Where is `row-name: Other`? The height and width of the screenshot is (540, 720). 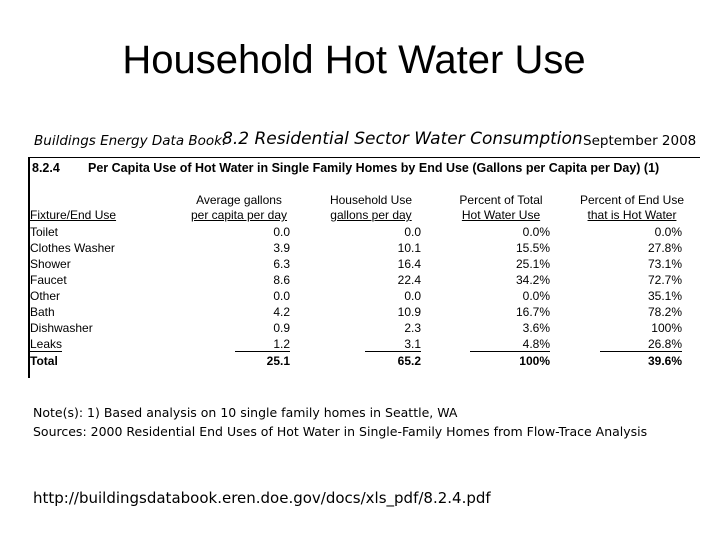 row-name: Other is located at coordinates (45, 296).